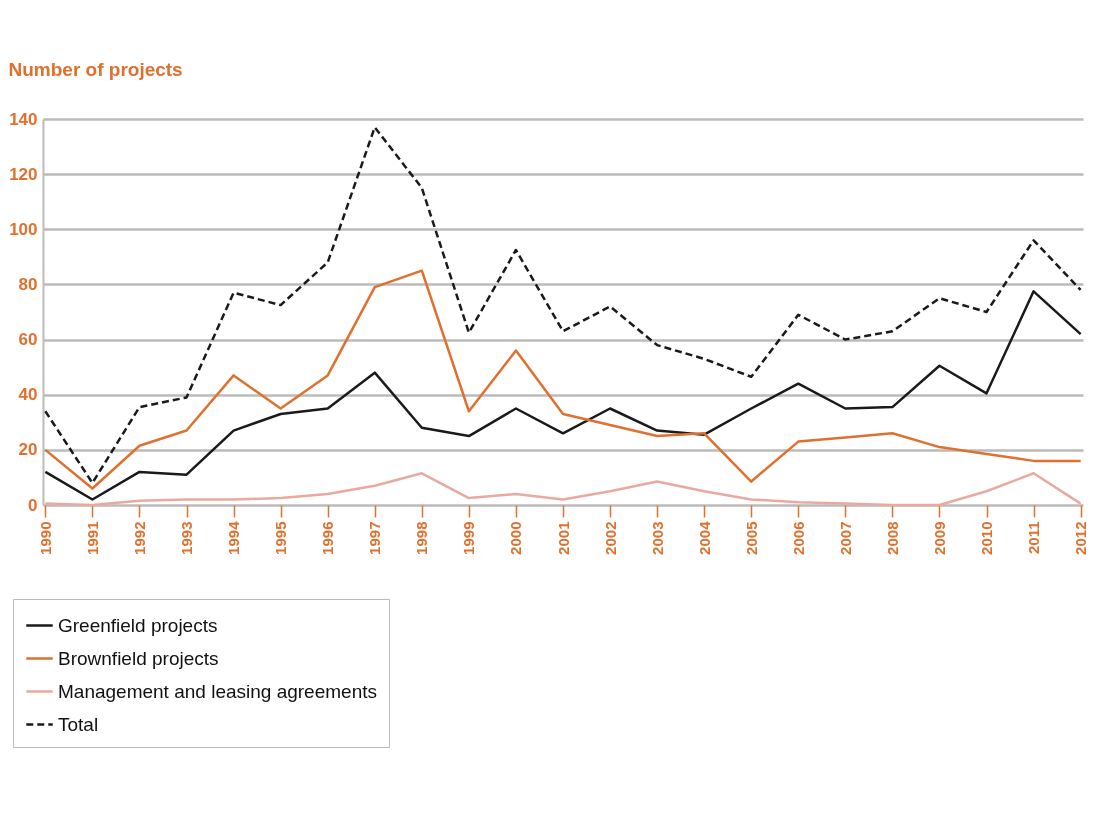 The height and width of the screenshot is (814, 1112). Describe the element at coordinates (281, 538) in the screenshot. I see `x-tick-label: 1995` at that location.